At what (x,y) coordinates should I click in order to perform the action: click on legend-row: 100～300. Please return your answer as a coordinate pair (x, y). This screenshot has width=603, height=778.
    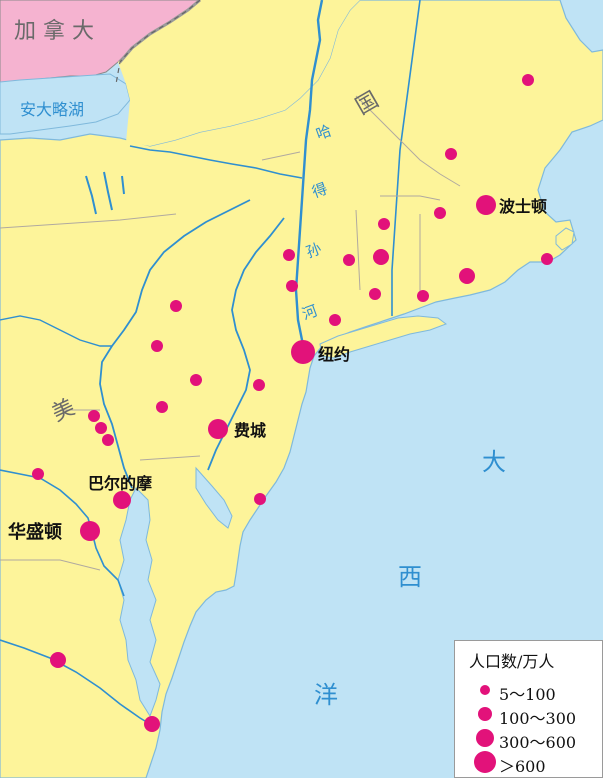
    Looking at the image, I should click on (529, 715).